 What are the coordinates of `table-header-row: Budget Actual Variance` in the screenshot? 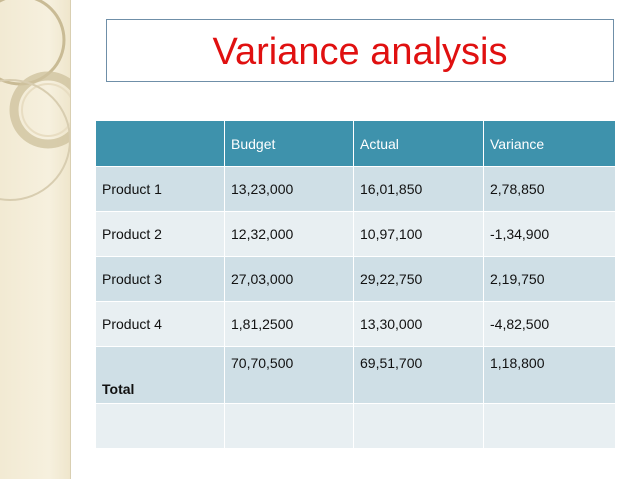 It's located at (355, 143).